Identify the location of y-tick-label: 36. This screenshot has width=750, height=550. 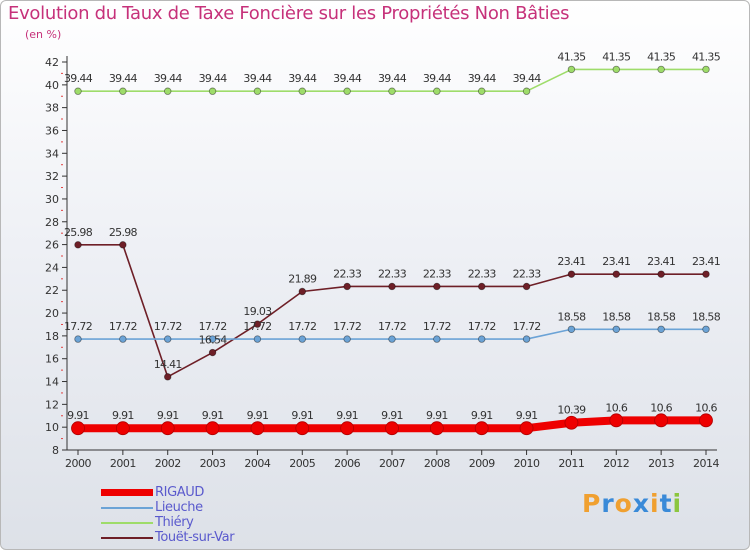
(52, 130).